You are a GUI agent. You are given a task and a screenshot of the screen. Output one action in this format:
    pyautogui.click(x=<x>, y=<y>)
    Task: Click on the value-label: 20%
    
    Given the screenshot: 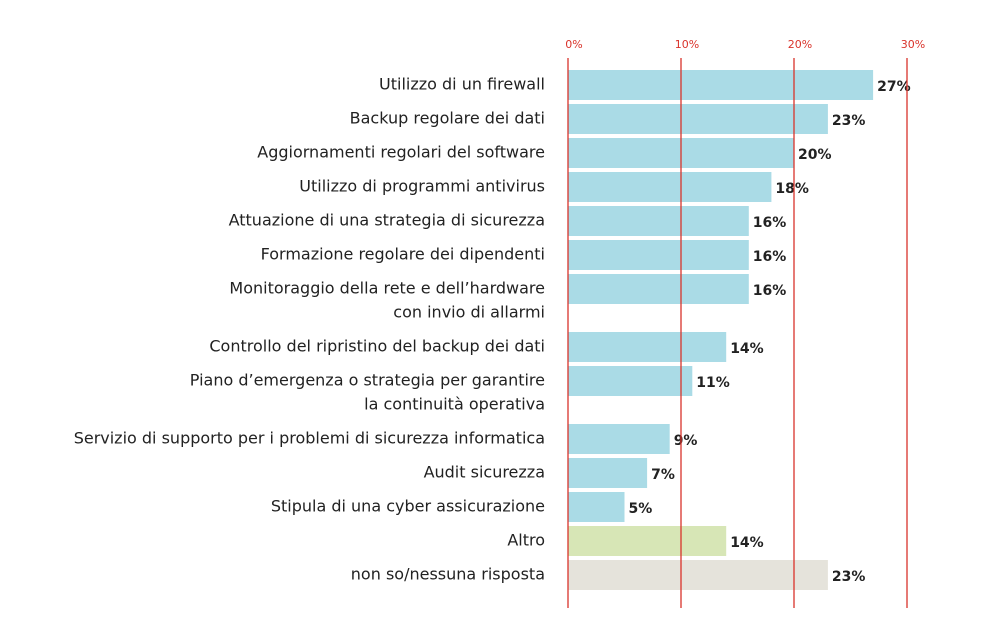 What is the action you would take?
    pyautogui.click(x=815, y=155)
    